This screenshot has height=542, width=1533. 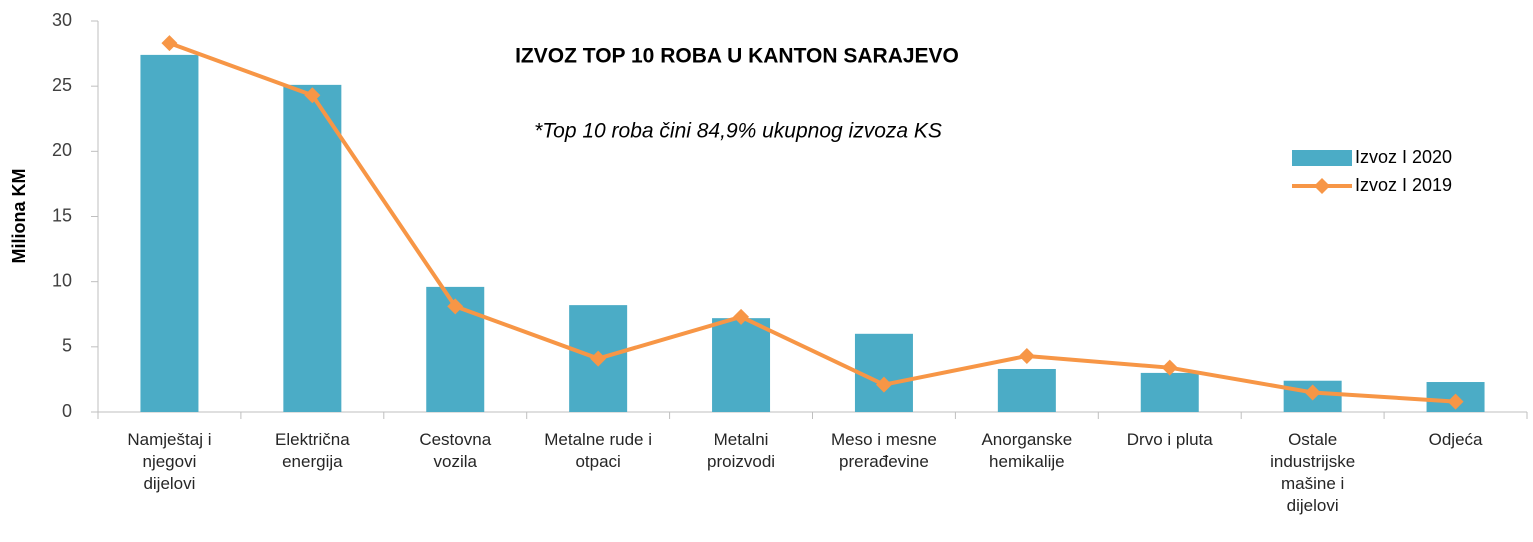 I want to click on y-tick-label: 0, so click(x=67, y=411).